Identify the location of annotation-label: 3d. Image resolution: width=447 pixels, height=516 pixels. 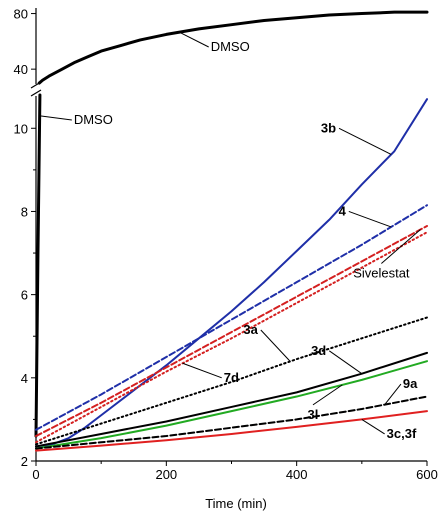
(318, 350).